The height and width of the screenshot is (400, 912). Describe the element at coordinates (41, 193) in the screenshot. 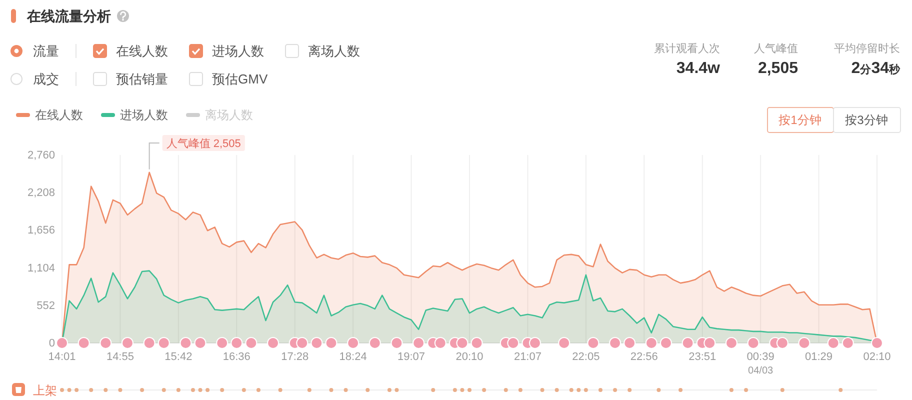

I see `y-tick-label: 2,208` at that location.